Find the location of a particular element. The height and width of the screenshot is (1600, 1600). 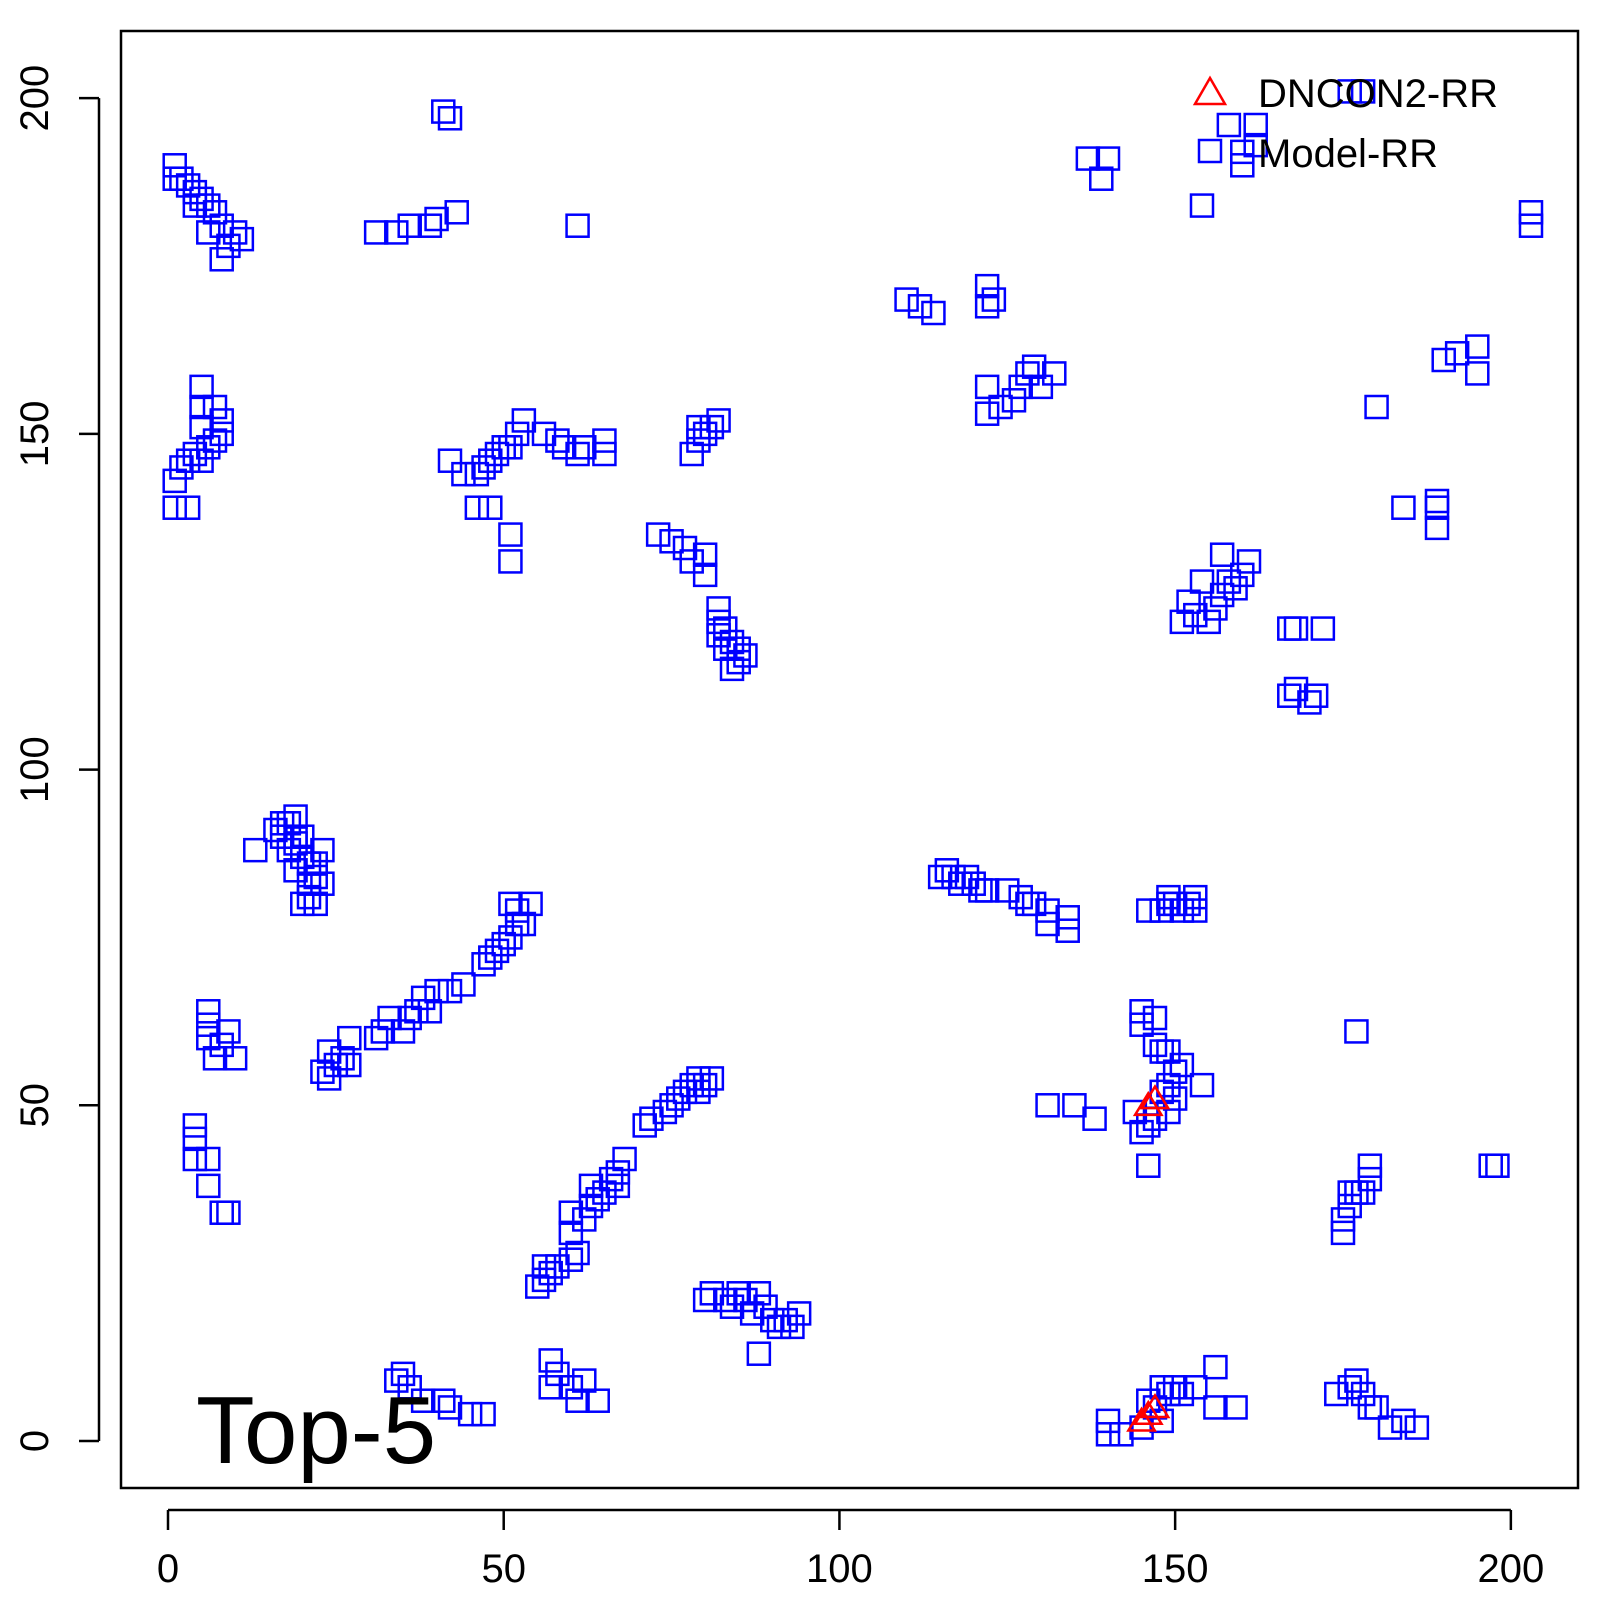

y-tick-label: 200 is located at coordinates (35, 98).